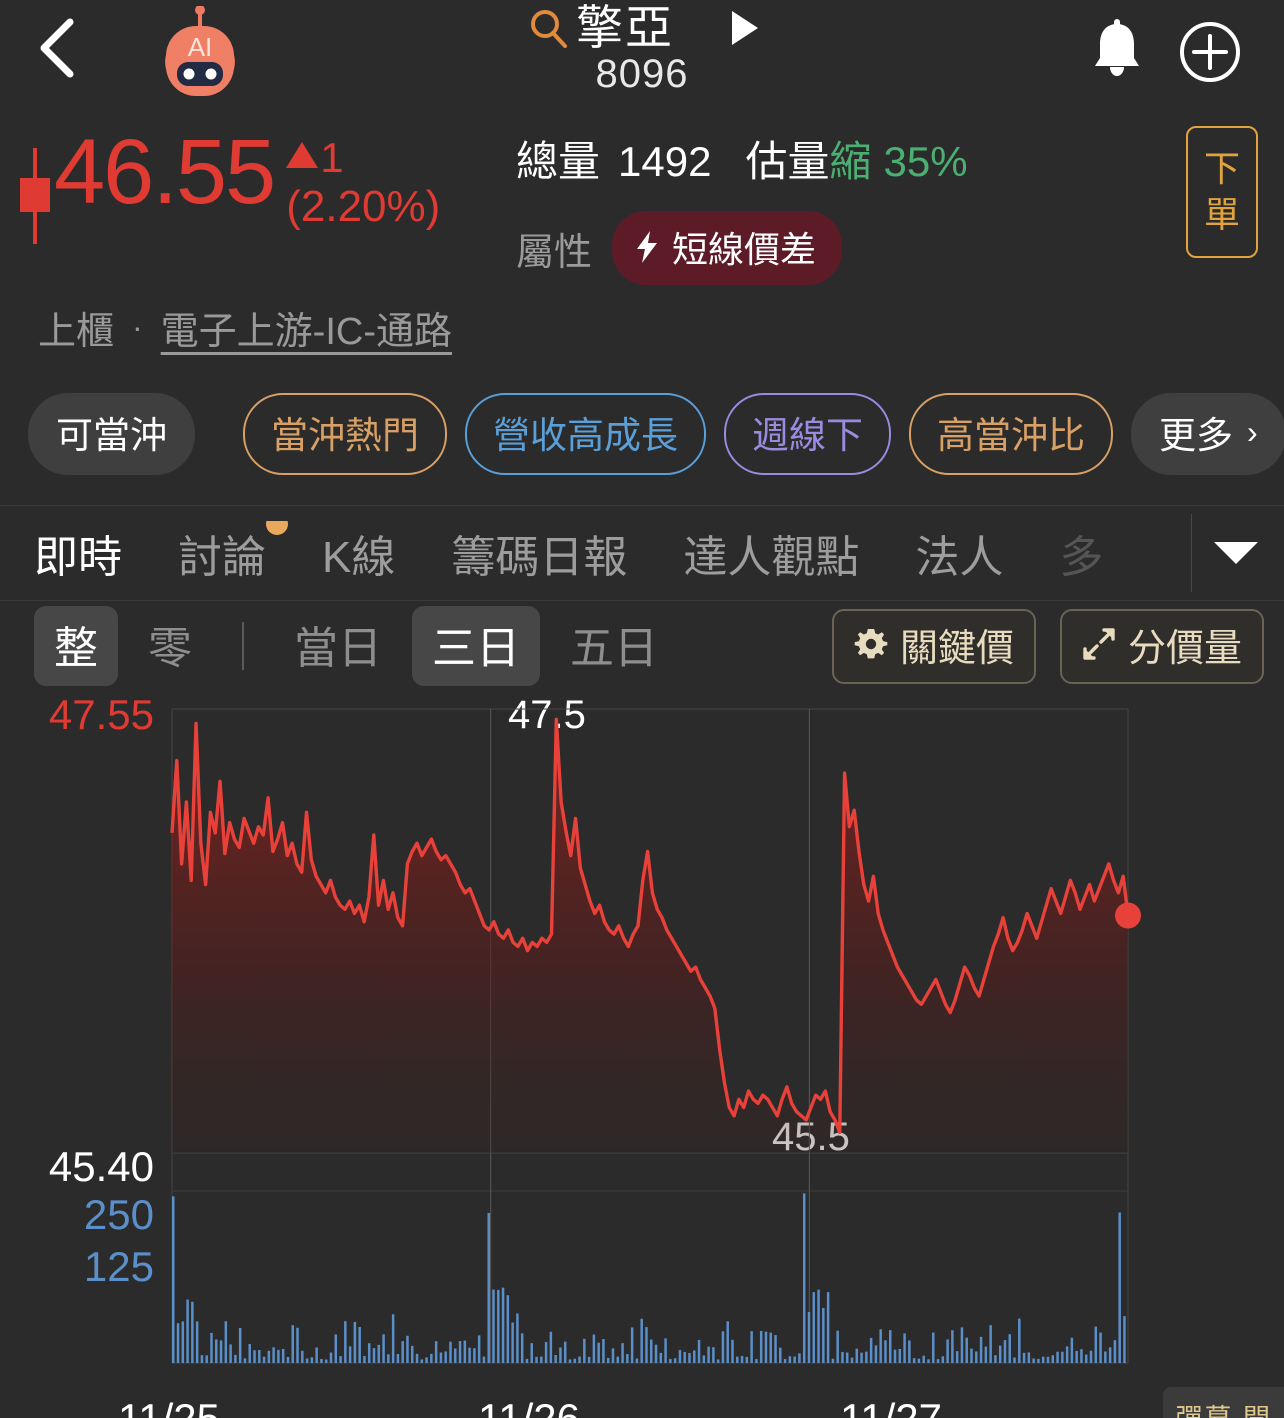  What do you see at coordinates (222, 557) in the screenshot?
I see `tab-label: 討論` at bounding box center [222, 557].